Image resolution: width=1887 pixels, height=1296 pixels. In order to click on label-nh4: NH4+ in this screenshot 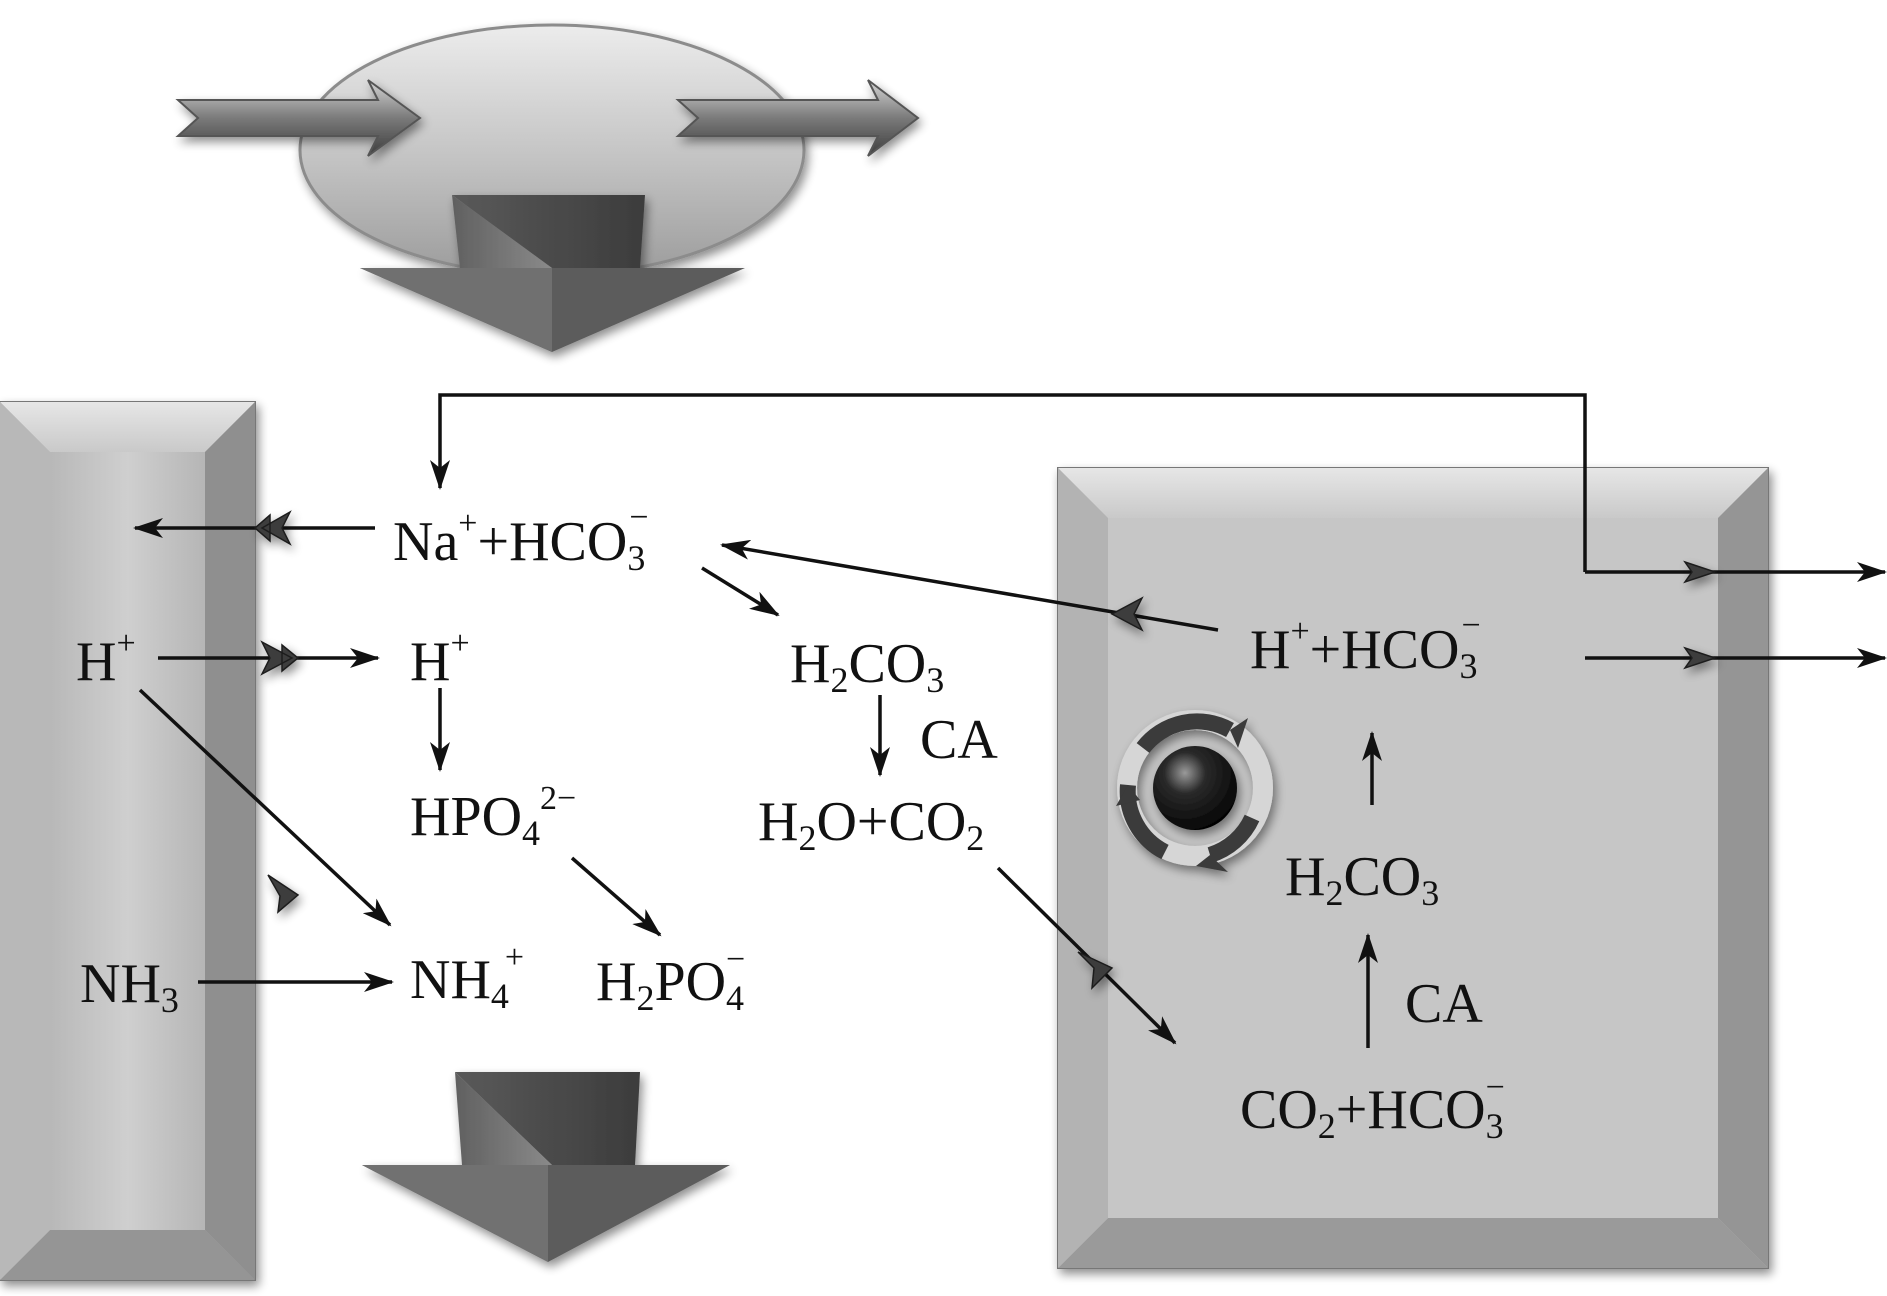, I will do `click(467, 977)`.